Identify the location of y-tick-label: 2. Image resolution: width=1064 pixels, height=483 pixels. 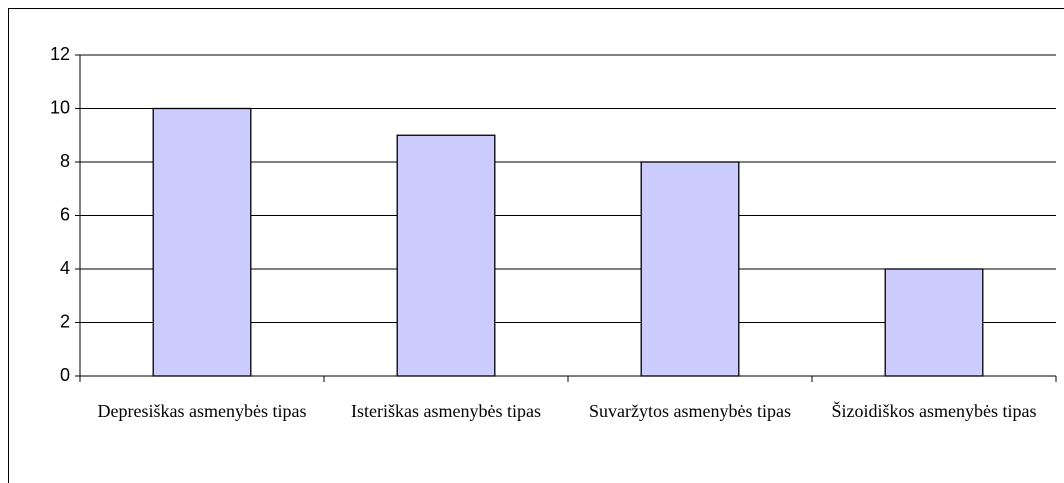
(65, 321).